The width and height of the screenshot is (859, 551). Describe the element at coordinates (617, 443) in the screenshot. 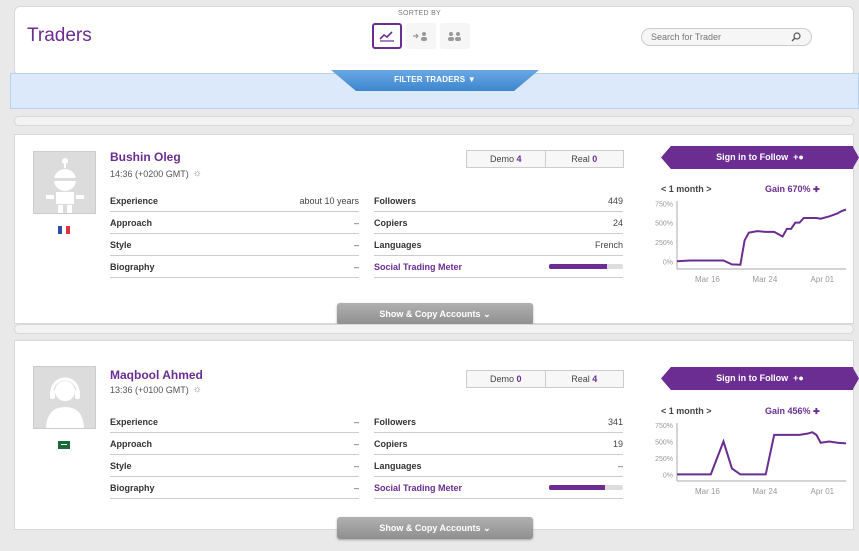

I see `info-value: 19` at that location.